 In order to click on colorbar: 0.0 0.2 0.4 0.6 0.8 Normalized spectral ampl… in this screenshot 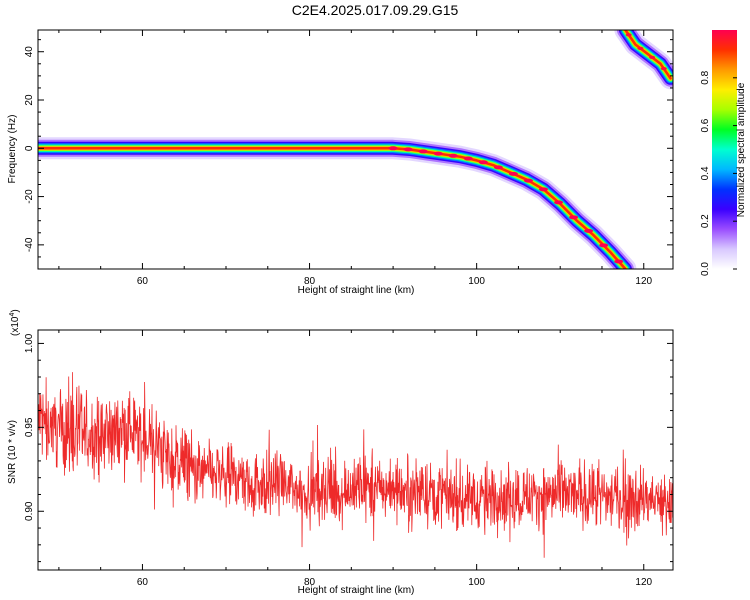, I will do `click(723, 153)`.